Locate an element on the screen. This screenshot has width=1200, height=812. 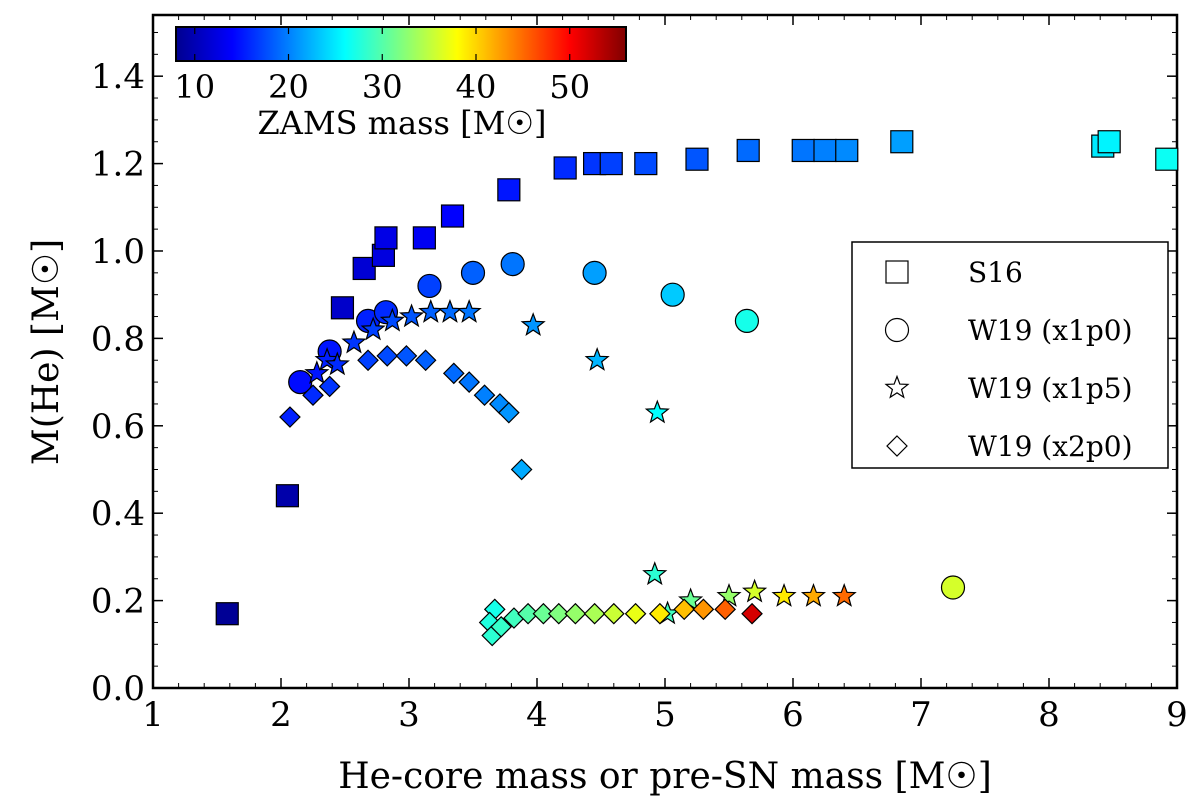
colorbar-tick-label: 10 is located at coordinates (194, 87).